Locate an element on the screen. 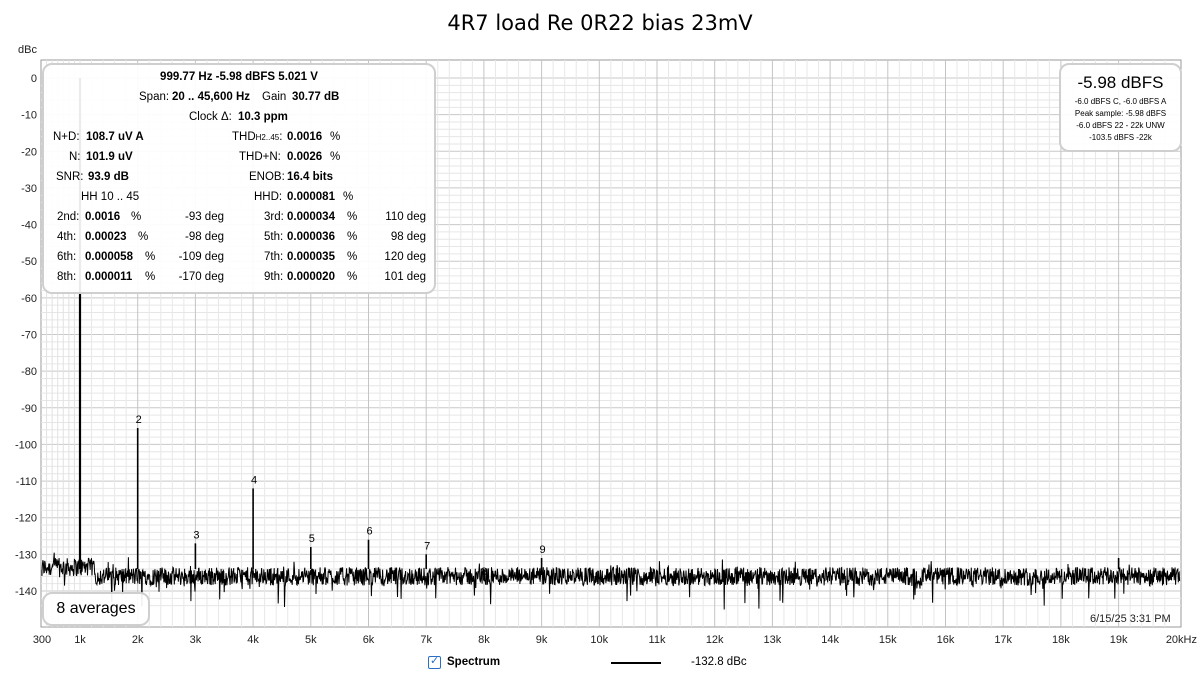 The height and width of the screenshot is (675, 1200). harmonic-cell-p2: 98 deg is located at coordinates (408, 237).